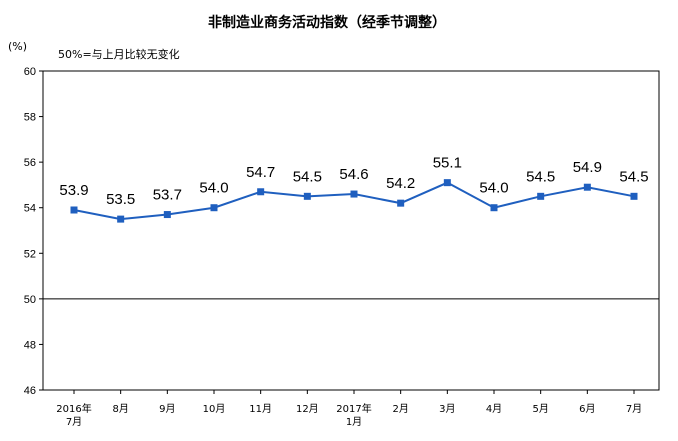 This screenshot has height=441, width=678. What do you see at coordinates (30, 209) in the screenshot?
I see `y-tick-label: 54` at bounding box center [30, 209].